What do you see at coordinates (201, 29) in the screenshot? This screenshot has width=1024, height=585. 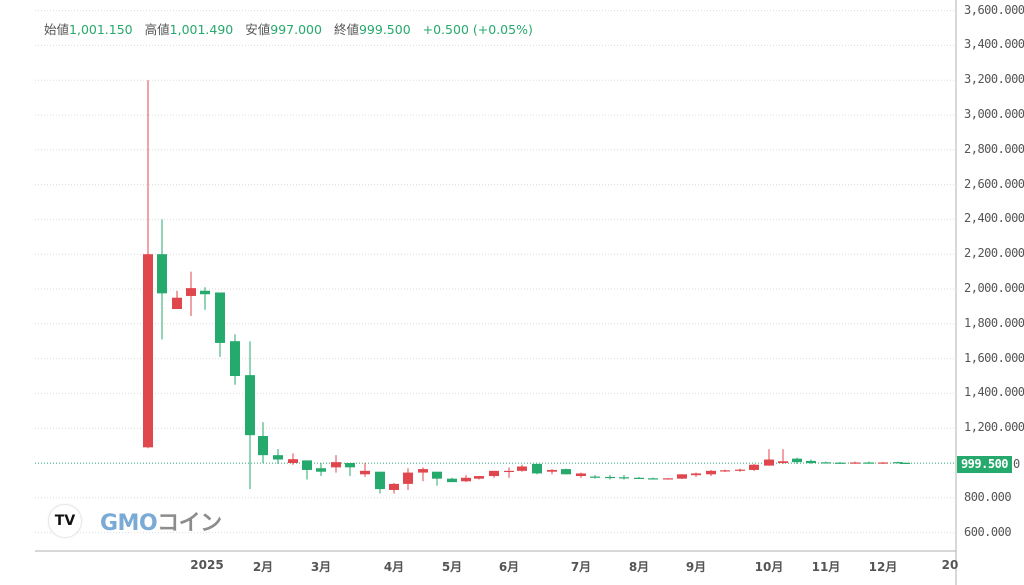 I see `high-value: 1,001.490` at bounding box center [201, 29].